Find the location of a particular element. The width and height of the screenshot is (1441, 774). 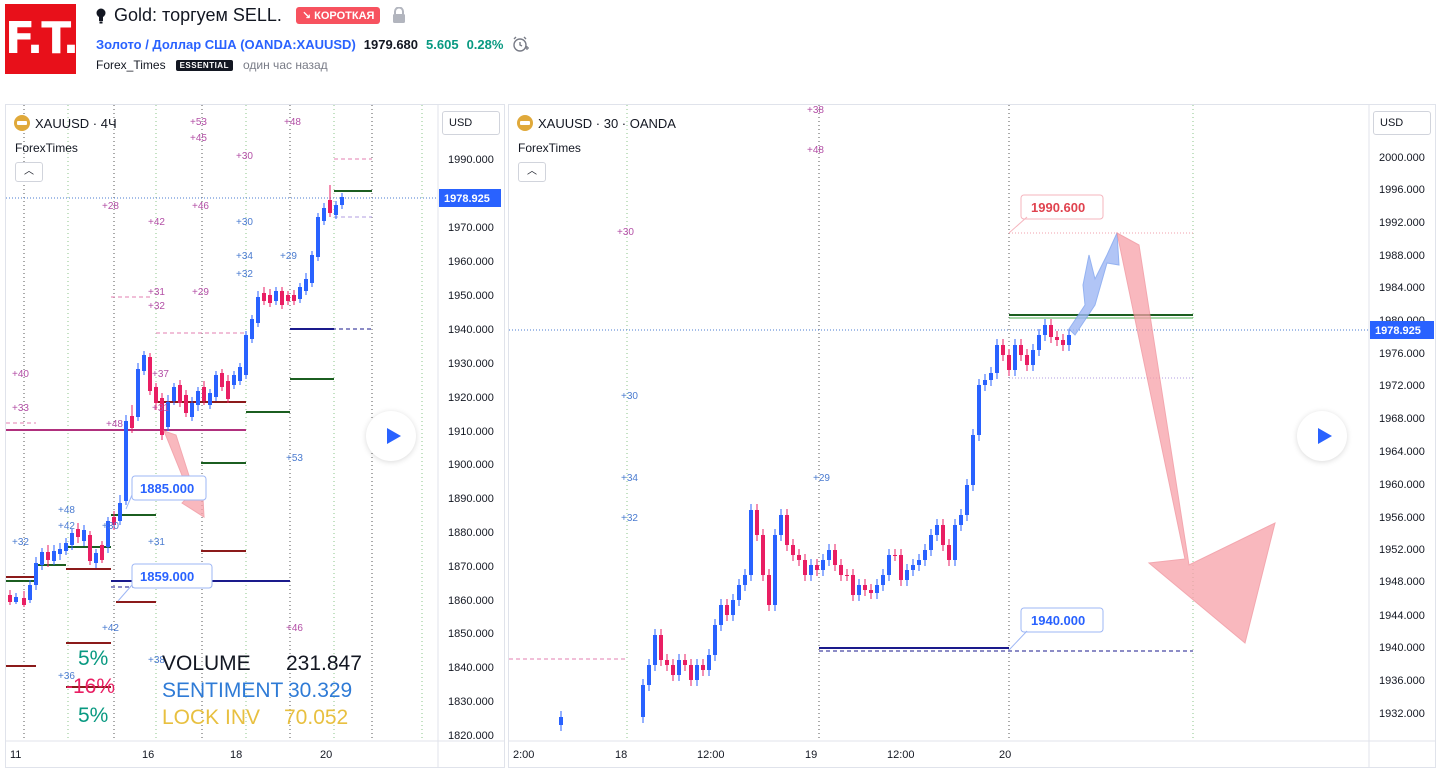

right-callout-pointer is located at coordinates (1018, 225).